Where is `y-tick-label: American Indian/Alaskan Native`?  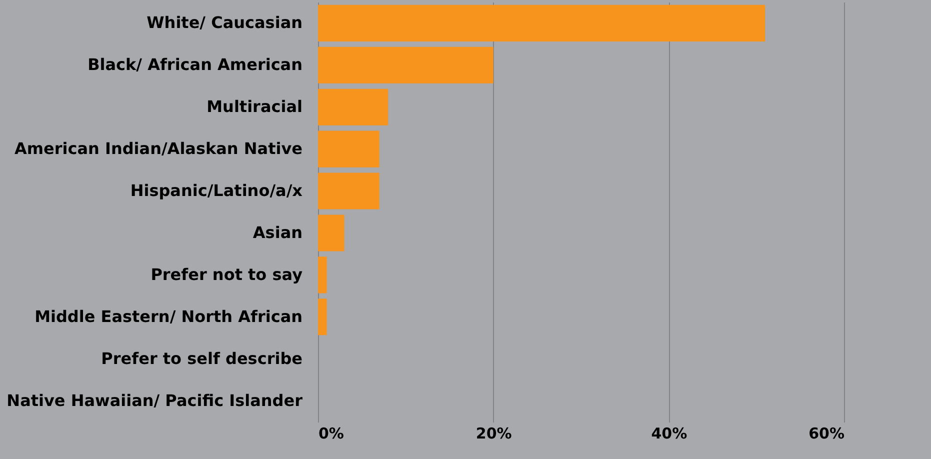 y-tick-label: American Indian/Alaskan Native is located at coordinates (158, 148).